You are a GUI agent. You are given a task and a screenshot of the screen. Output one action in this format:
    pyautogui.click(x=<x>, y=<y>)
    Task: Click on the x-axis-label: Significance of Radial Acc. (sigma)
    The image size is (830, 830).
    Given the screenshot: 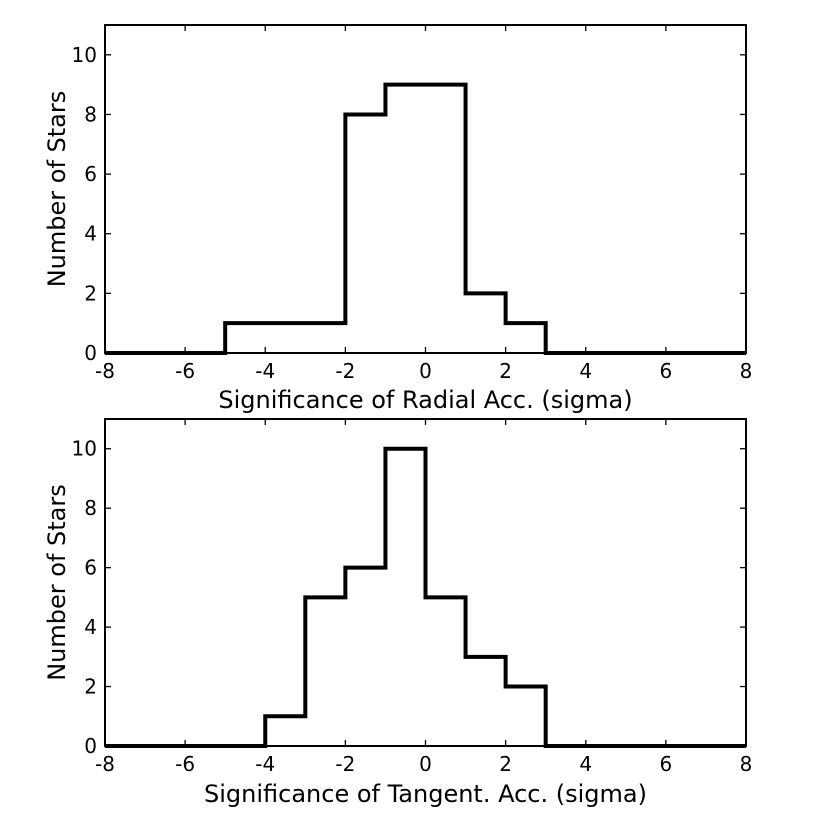 What is the action you would take?
    pyautogui.click(x=425, y=400)
    